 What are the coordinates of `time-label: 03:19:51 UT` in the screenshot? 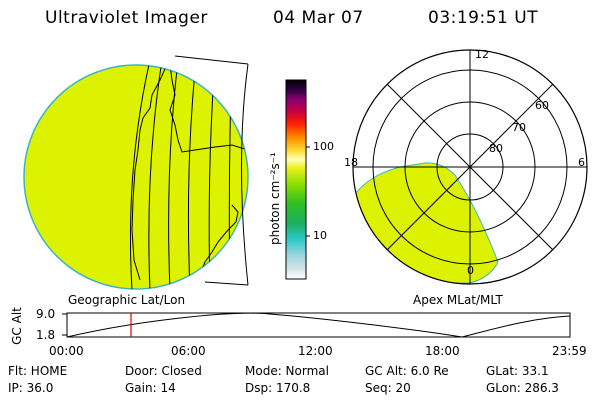 It's located at (483, 18).